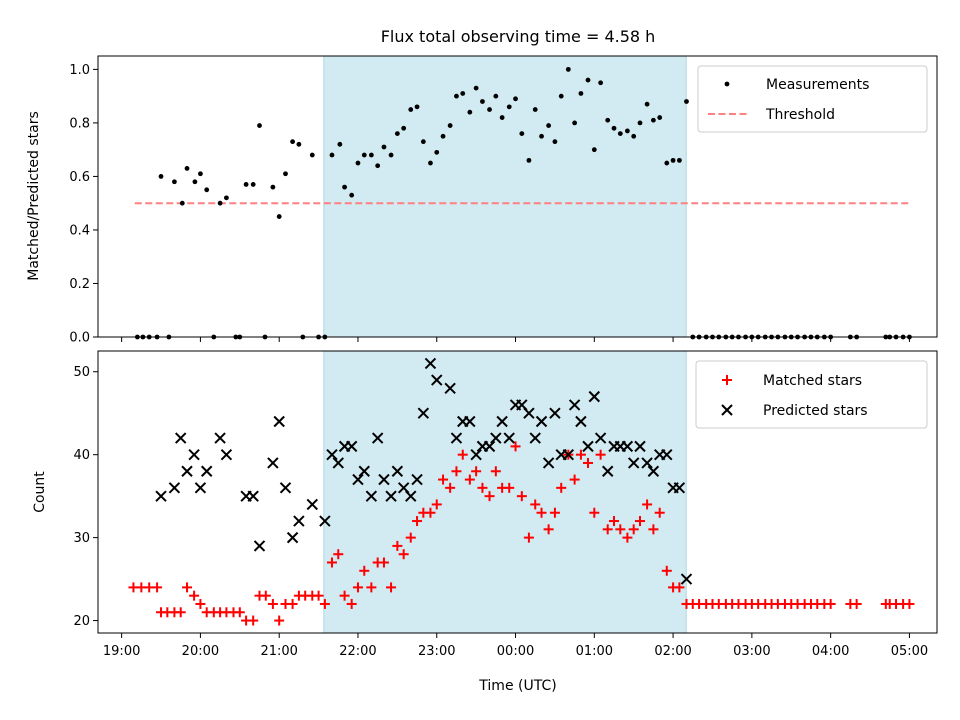 The width and height of the screenshot is (960, 720). I want to click on legend-predicted-label: Predicted stars, so click(815, 411).